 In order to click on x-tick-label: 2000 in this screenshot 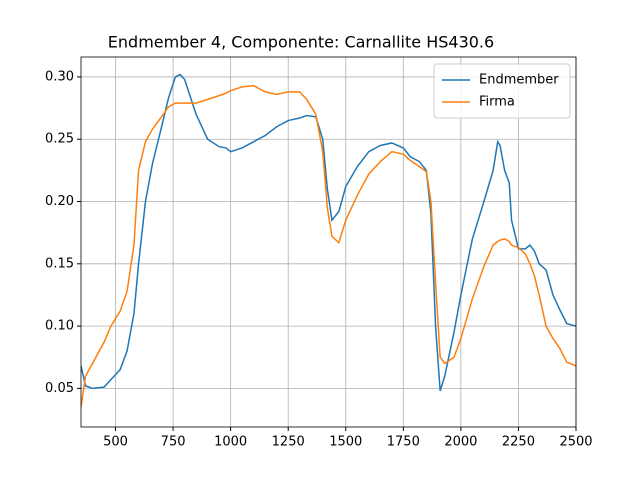, I will do `click(460, 442)`.